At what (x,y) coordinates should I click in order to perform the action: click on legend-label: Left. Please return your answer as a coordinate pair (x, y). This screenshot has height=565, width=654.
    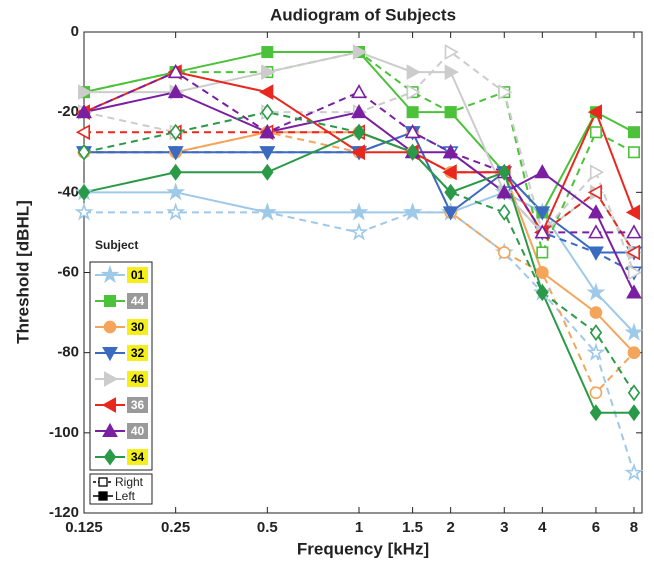
    Looking at the image, I should click on (125, 496).